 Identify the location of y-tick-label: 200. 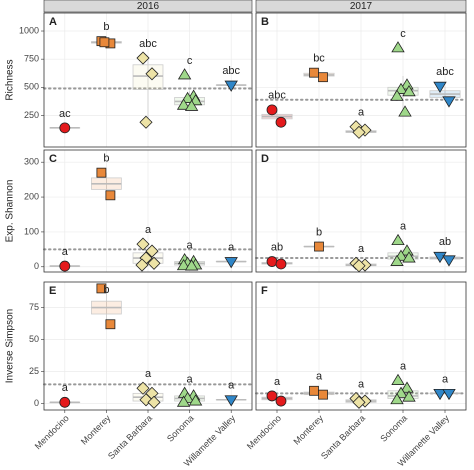
(31, 196).